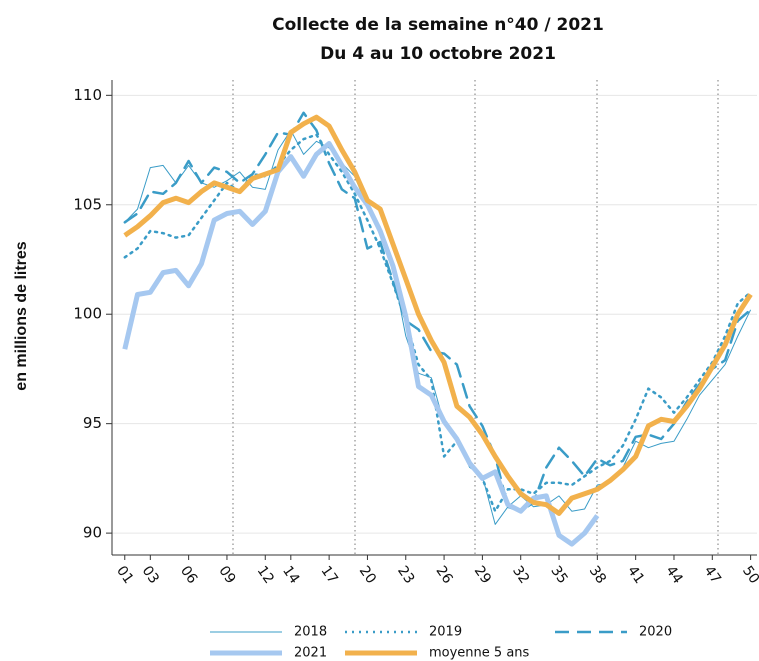 This screenshot has width=759, height=661. What do you see at coordinates (310, 632) in the screenshot?
I see `legend-label: 2018` at bounding box center [310, 632].